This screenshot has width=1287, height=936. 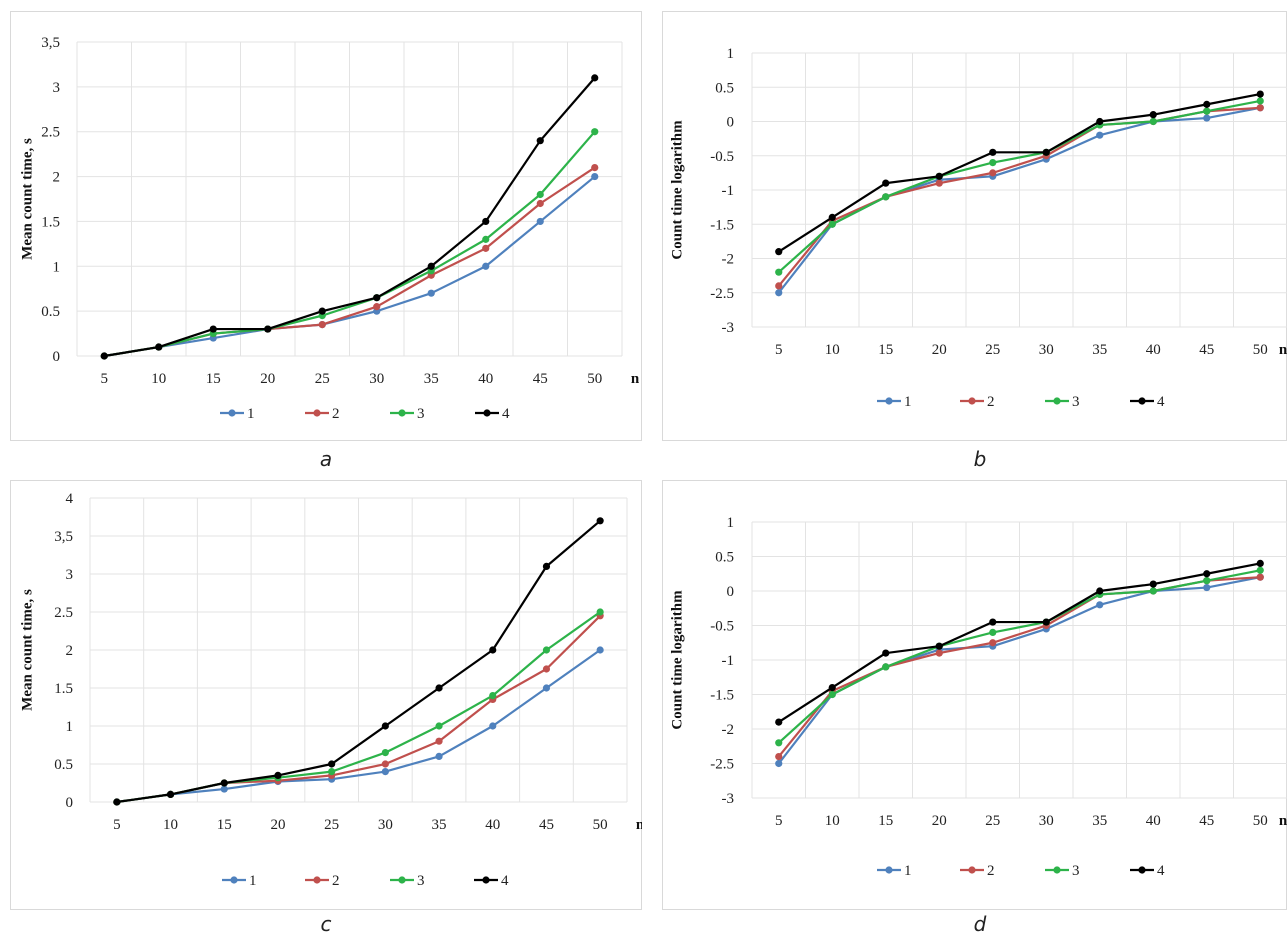 What do you see at coordinates (485, 379) in the screenshot?
I see `x-tick-label: 40` at bounding box center [485, 379].